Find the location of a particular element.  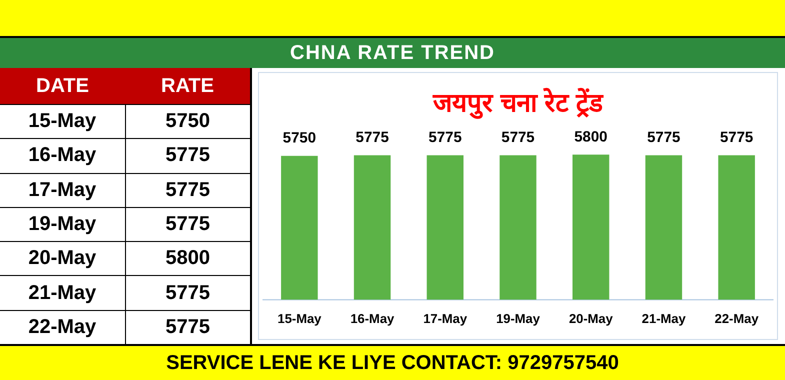

category-label: 15-May is located at coordinates (62, 121).